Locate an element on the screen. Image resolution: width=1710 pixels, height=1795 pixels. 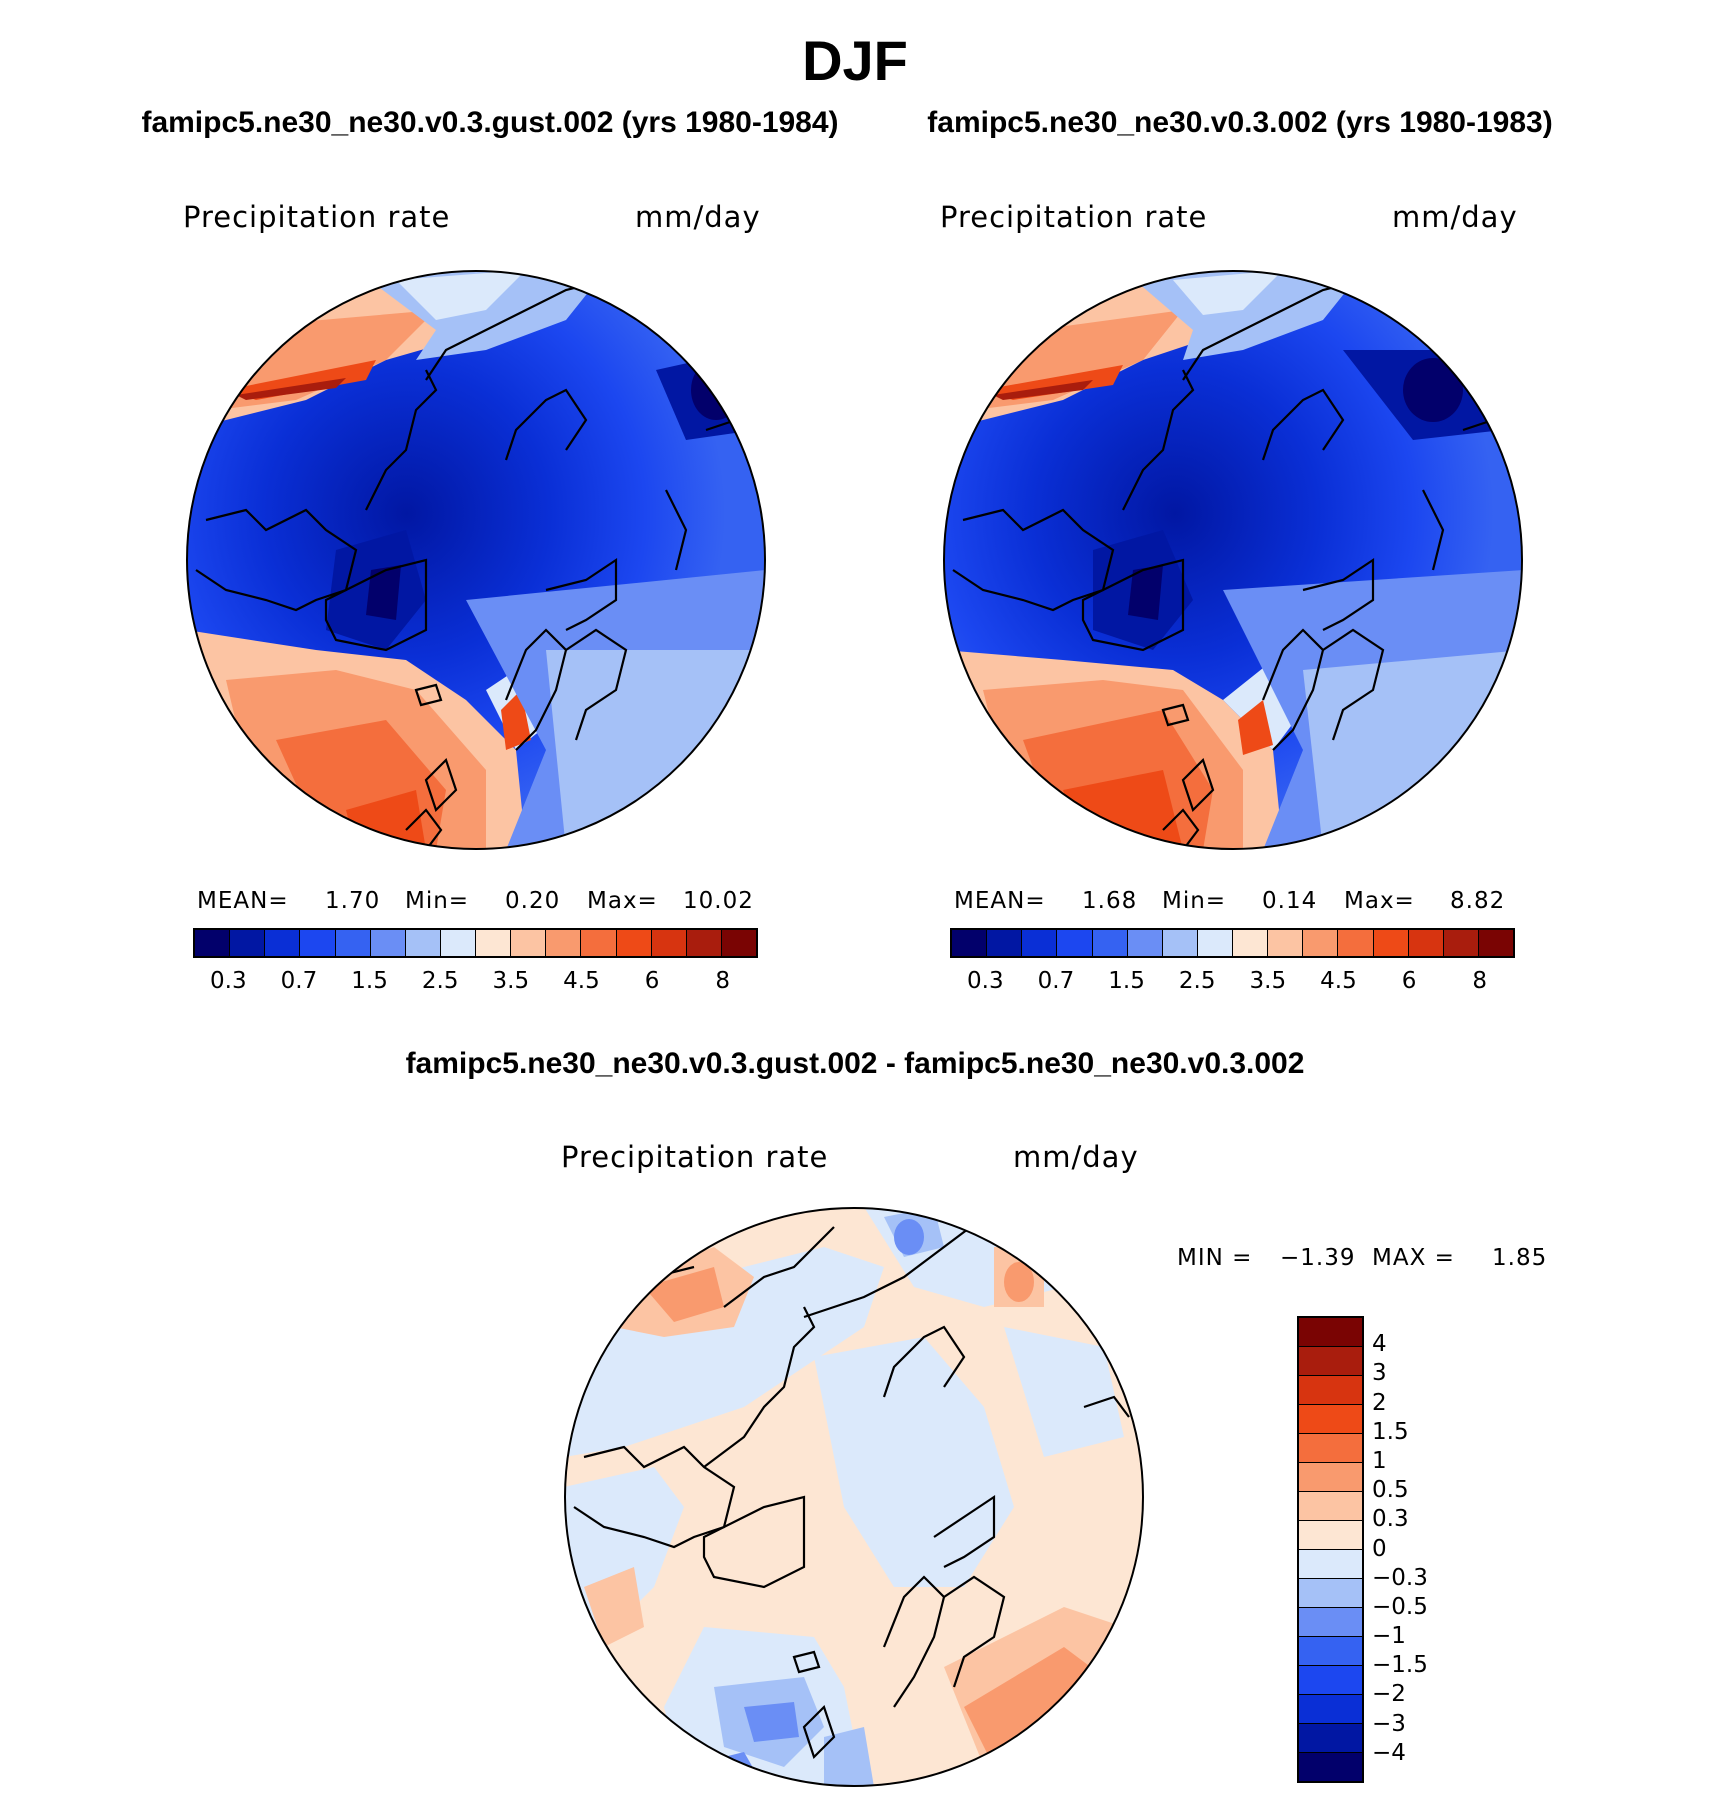
diff-max-label: MAX = is located at coordinates (1413, 1258).